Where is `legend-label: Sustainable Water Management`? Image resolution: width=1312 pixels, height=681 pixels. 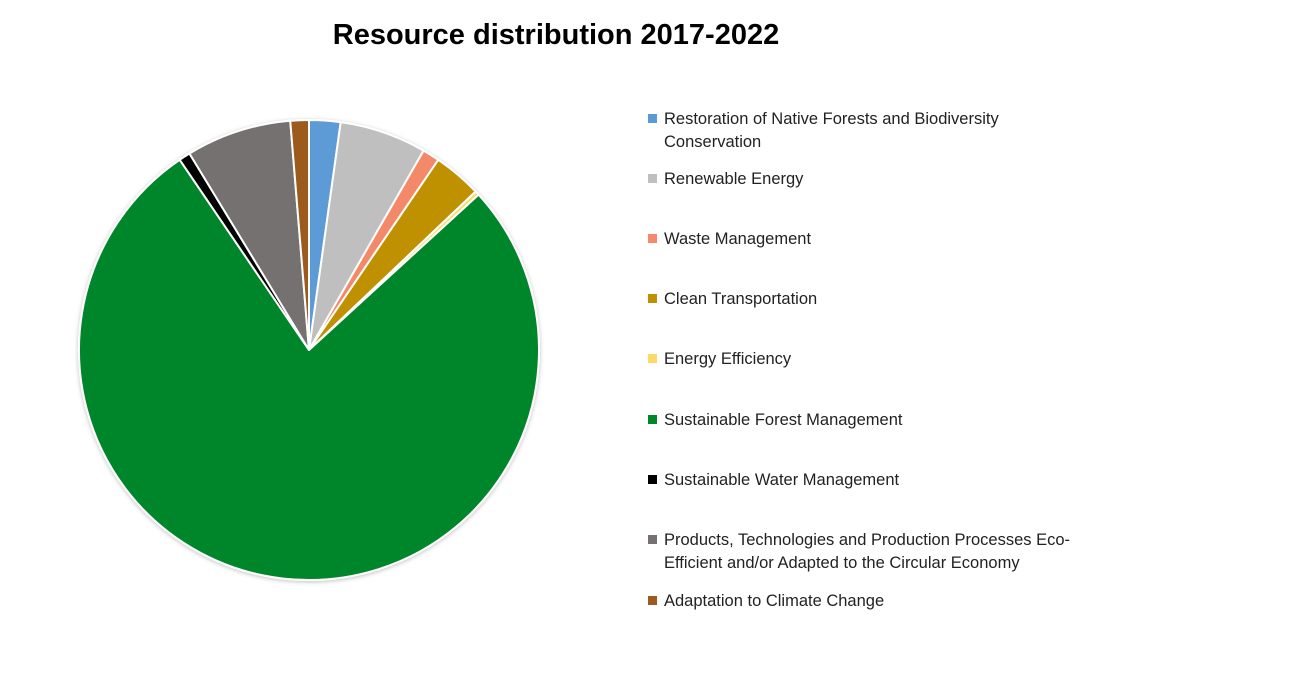
legend-label: Sustainable Water Management is located at coordinates (874, 480).